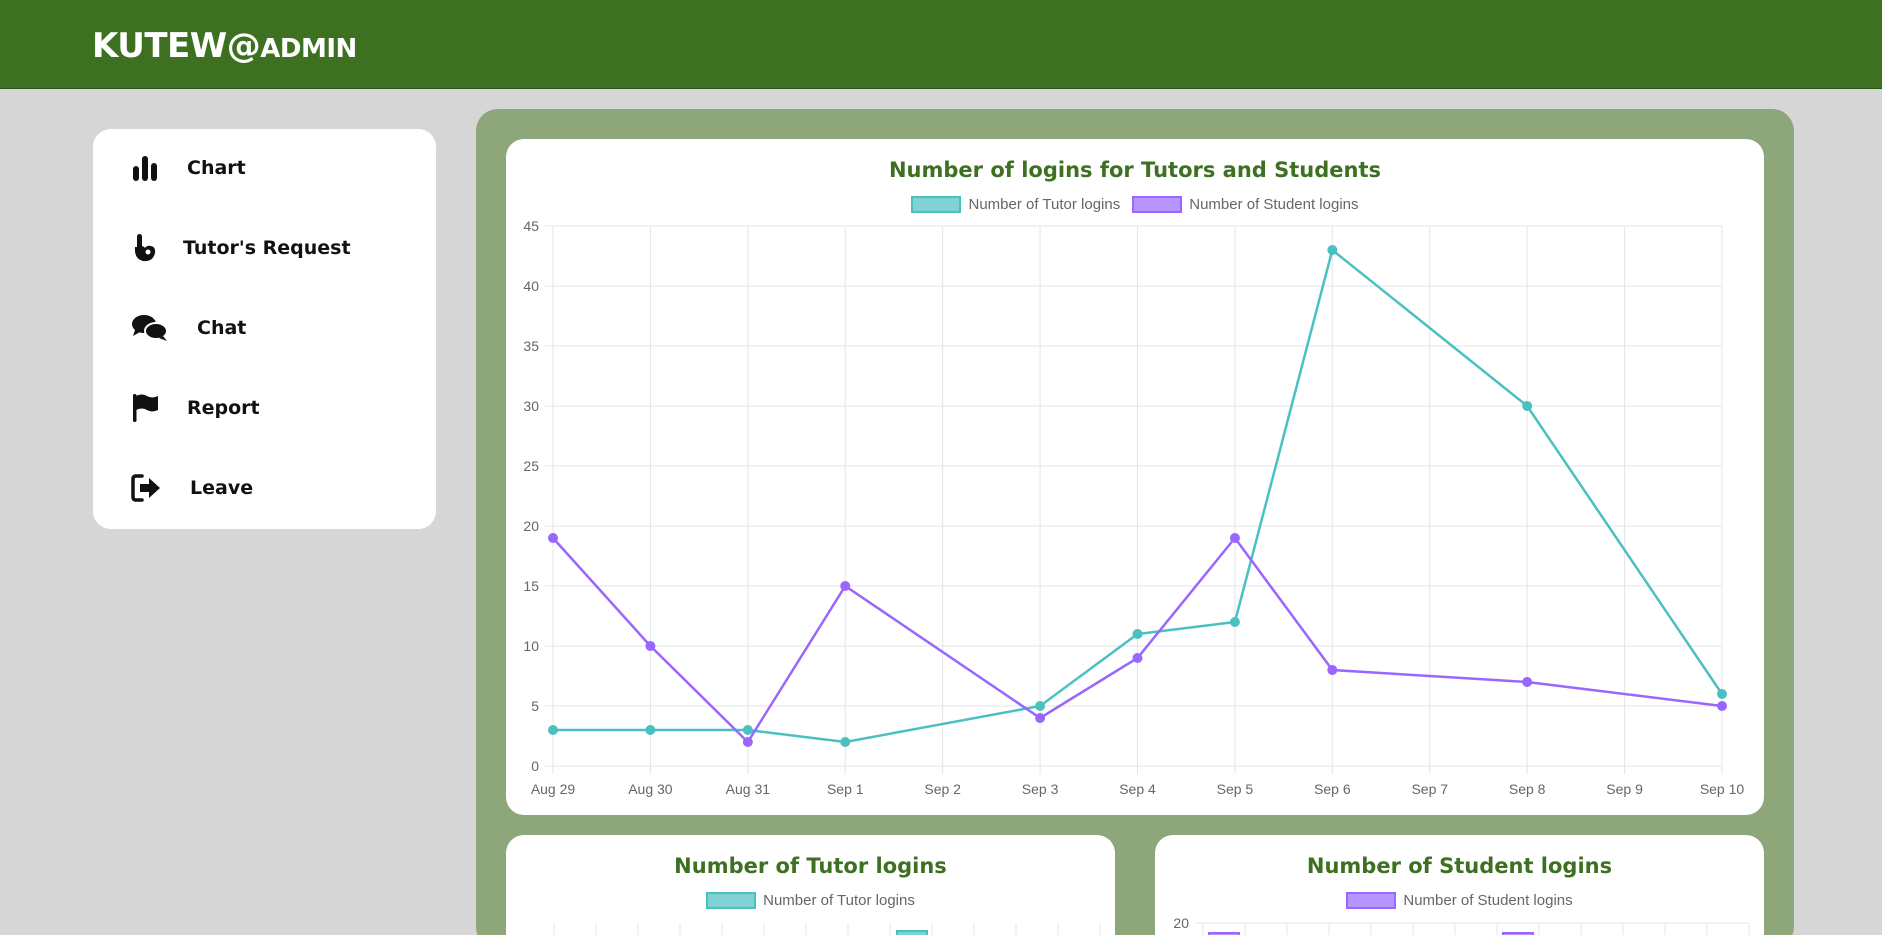  What do you see at coordinates (146, 248) in the screenshot?
I see `hand-pointer-icon` at bounding box center [146, 248].